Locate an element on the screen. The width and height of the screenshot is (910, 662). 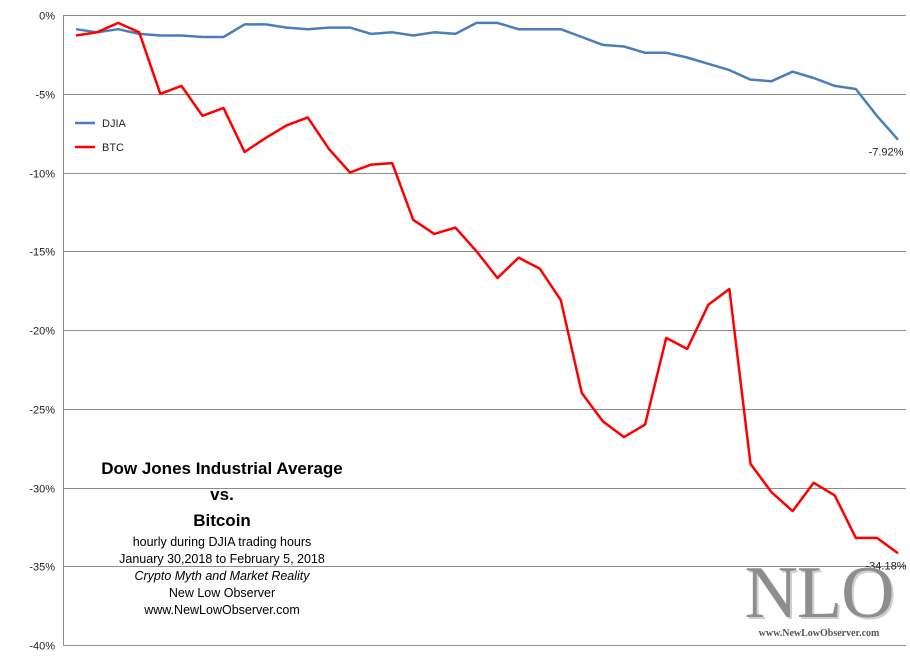
y-tick-label-4: -20% is located at coordinates (42, 332).